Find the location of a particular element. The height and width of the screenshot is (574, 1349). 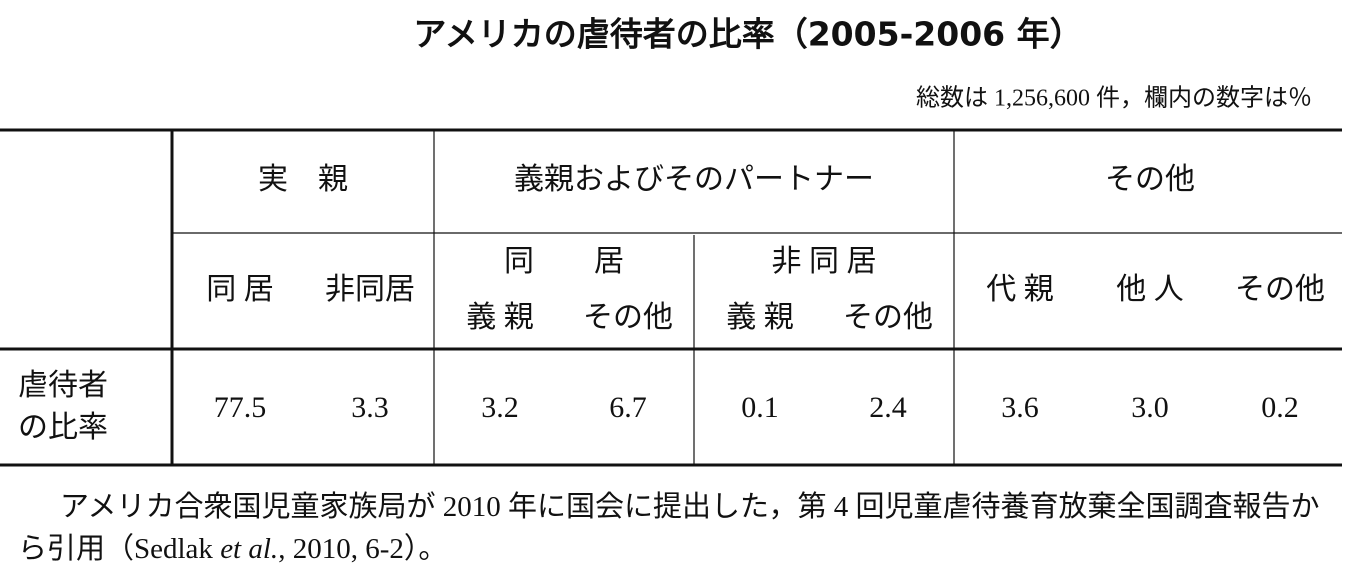

cell-value: 0.2 is located at coordinates (1280, 407).